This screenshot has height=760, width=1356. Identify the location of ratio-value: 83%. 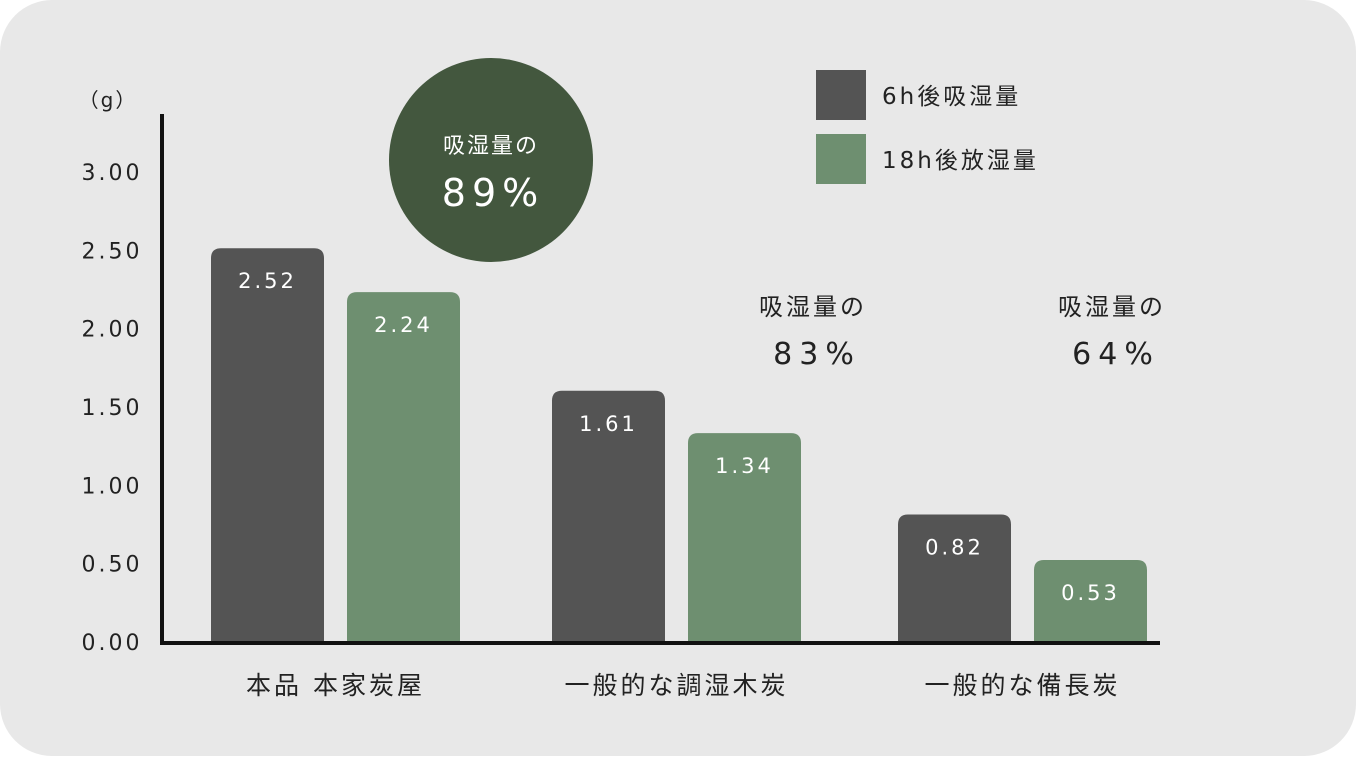
(817, 354).